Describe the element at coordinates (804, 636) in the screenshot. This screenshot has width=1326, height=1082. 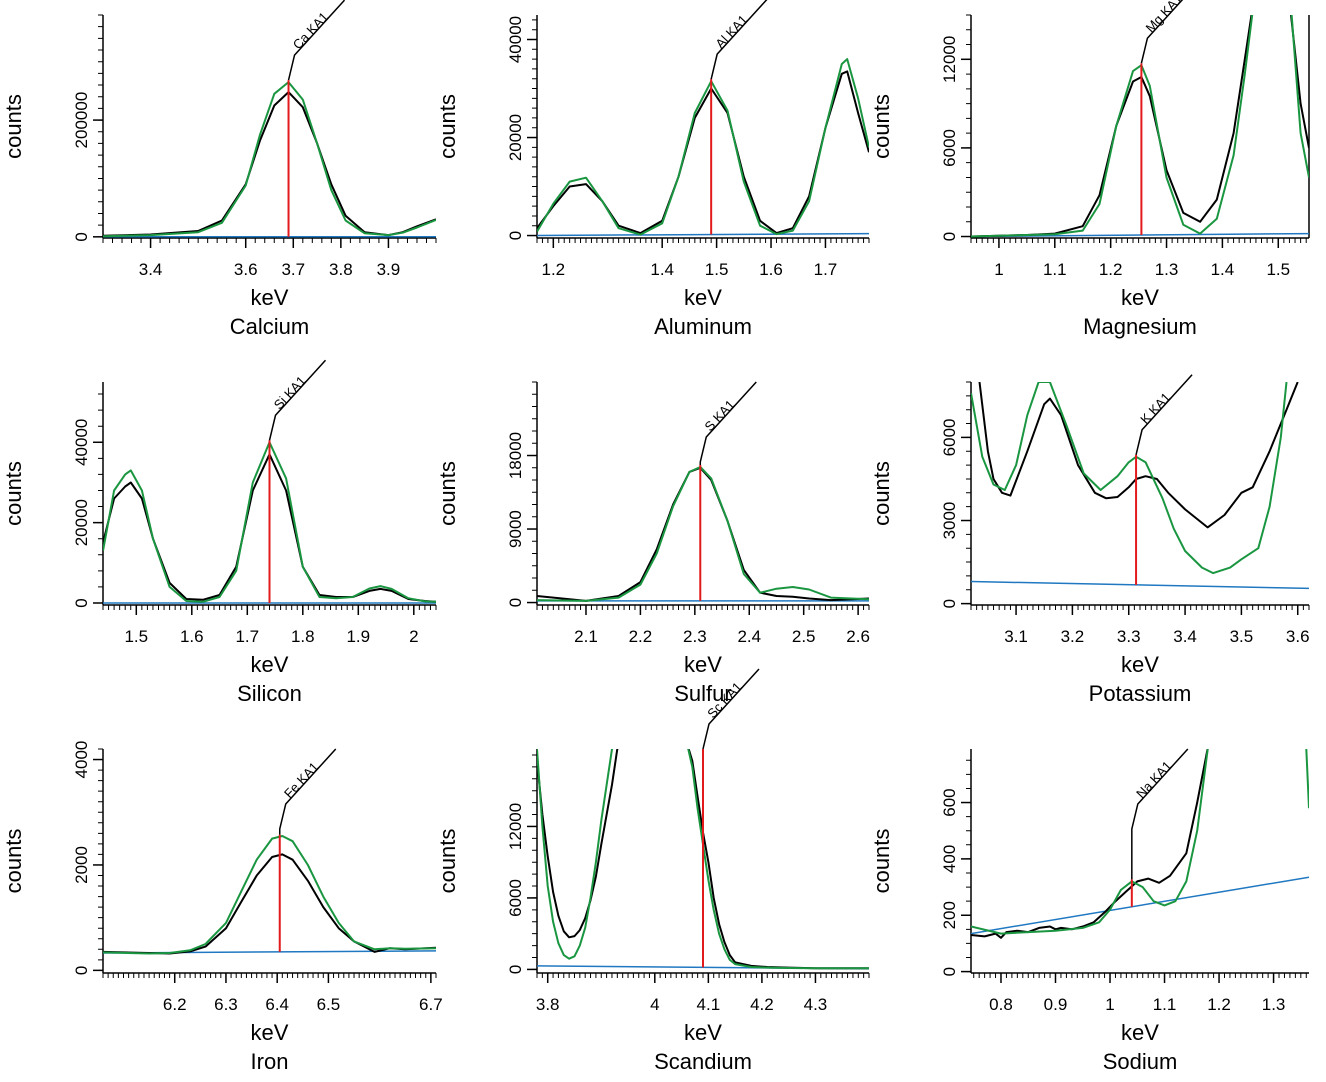
I see `x-tick-label: 2.5` at that location.